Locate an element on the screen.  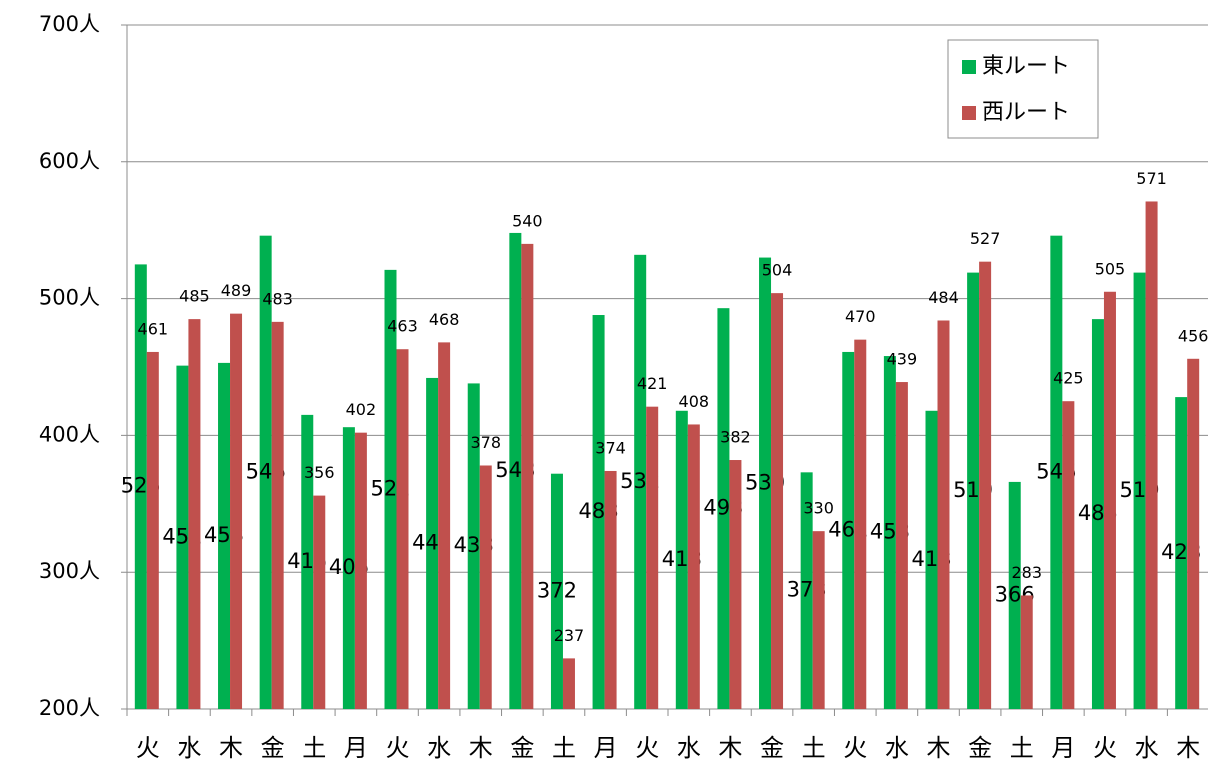
legend-label: 西ルート is located at coordinates (1026, 112).